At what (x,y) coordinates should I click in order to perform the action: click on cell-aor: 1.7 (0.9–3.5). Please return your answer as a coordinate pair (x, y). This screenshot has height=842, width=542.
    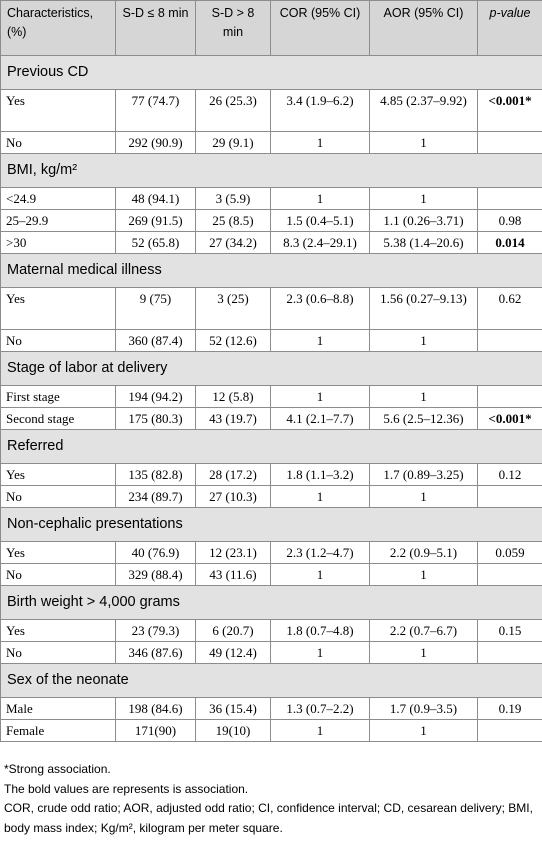
    Looking at the image, I should click on (423, 708).